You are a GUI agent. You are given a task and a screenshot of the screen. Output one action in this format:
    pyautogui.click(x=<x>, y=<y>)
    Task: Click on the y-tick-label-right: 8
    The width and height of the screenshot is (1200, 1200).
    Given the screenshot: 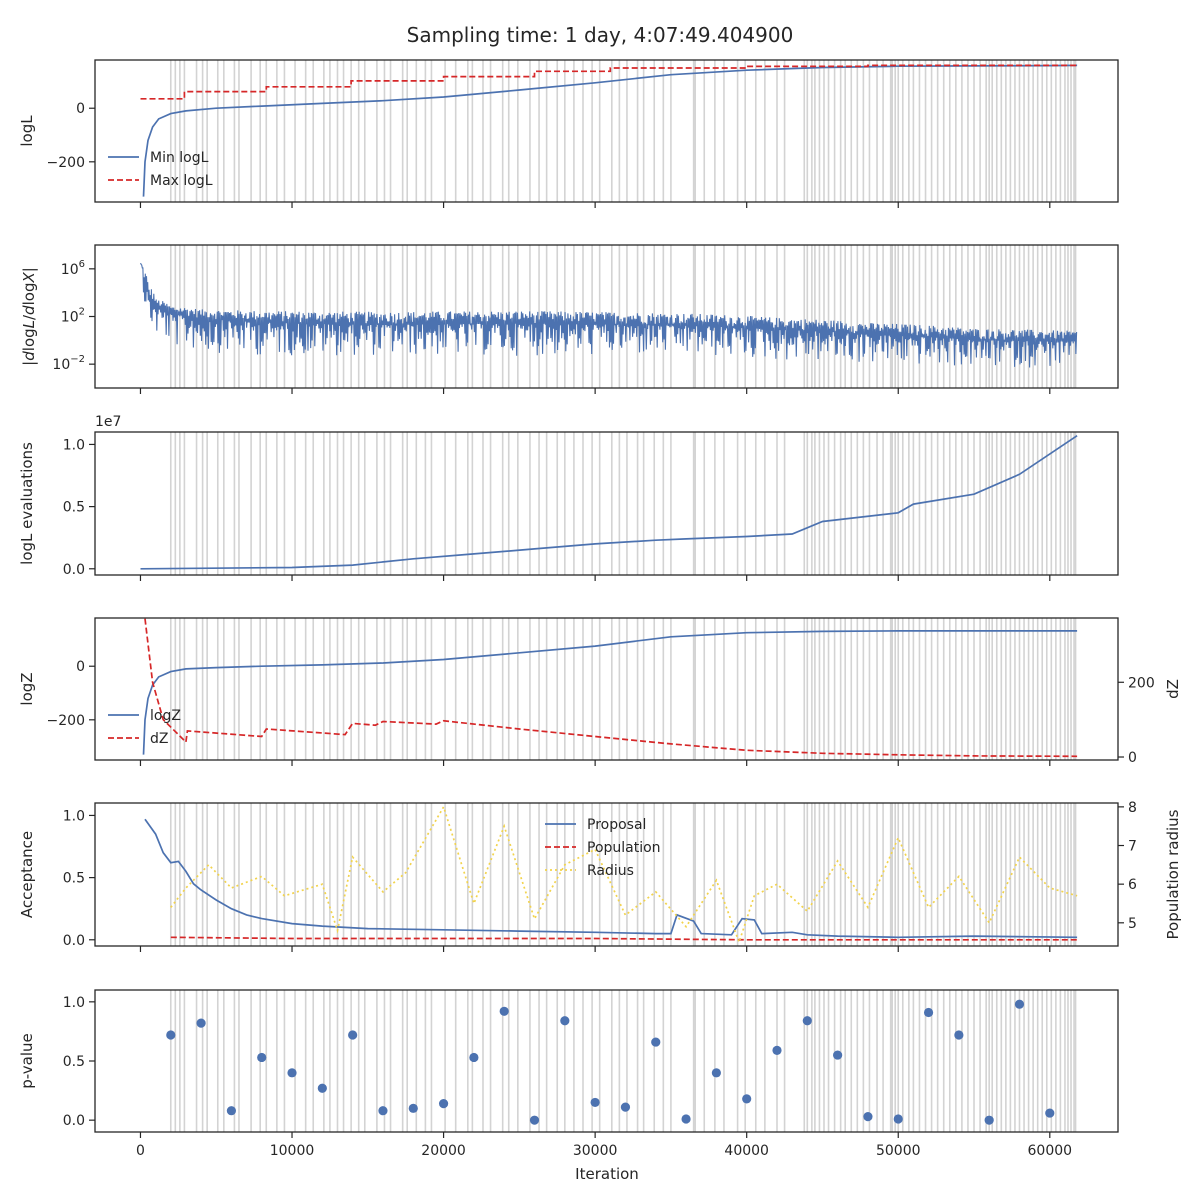 What is the action you would take?
    pyautogui.click(x=1132, y=808)
    